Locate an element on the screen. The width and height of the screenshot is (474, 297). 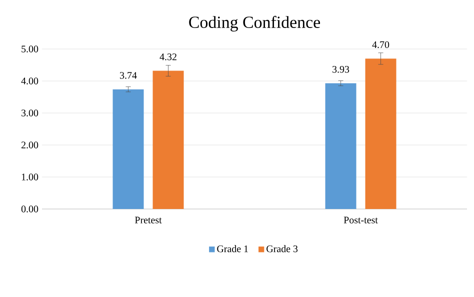
legend-label: Grade 3 is located at coordinates (282, 248).